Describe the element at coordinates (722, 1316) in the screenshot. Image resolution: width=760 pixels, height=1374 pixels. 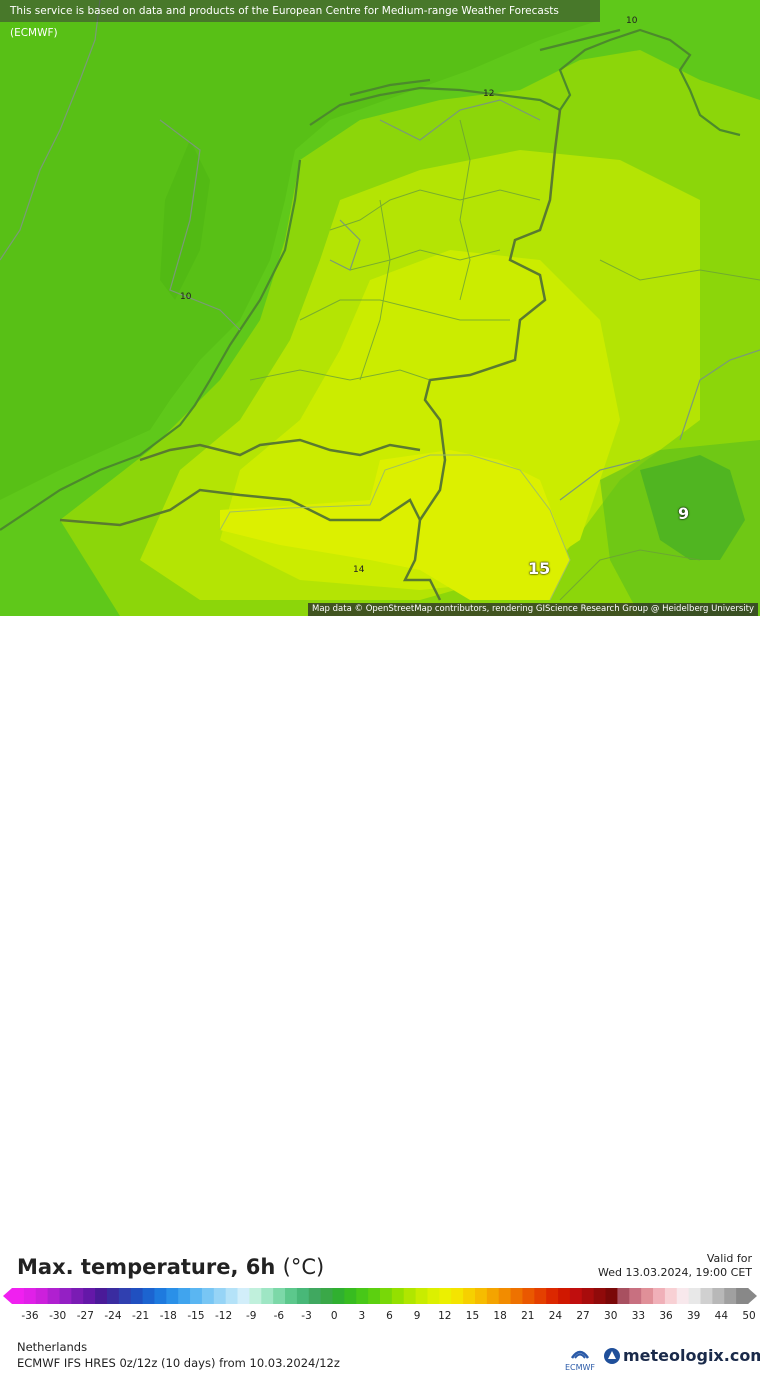
I see `scale-tick-label: 44` at that location.